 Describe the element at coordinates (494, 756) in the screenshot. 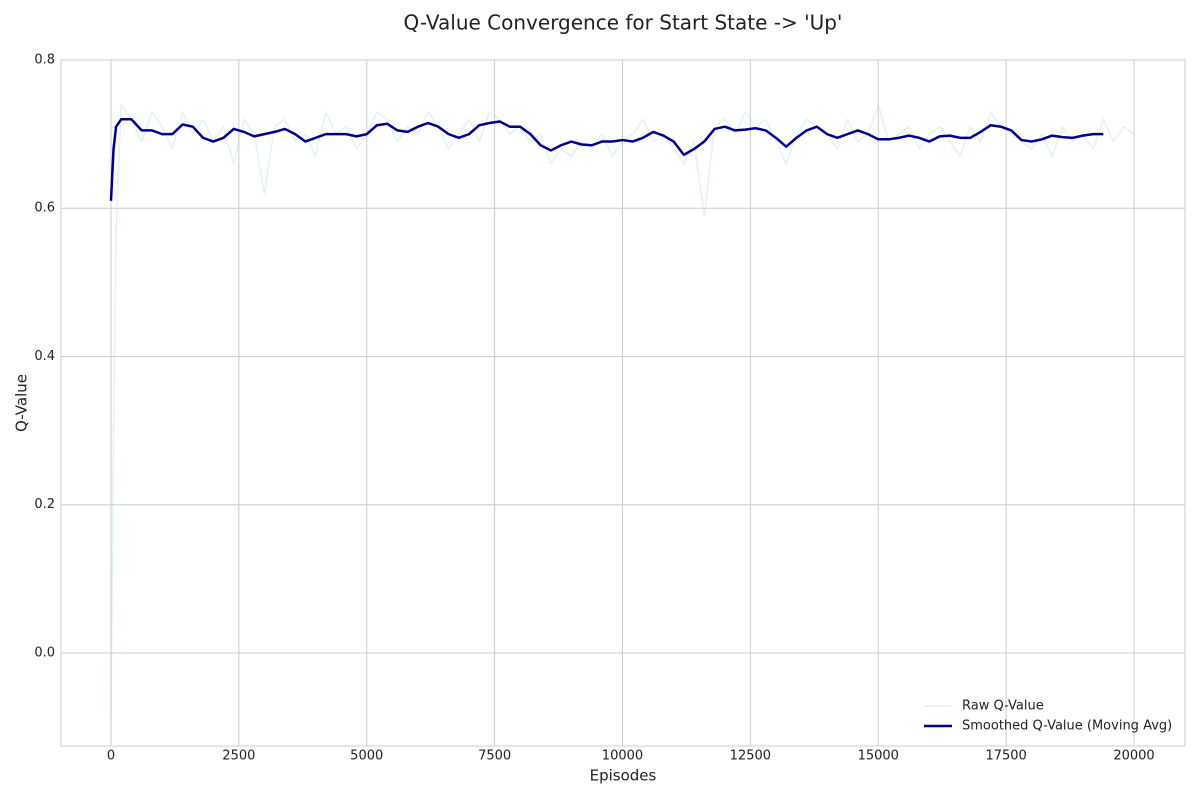

I see `x-tick-label: 7500` at that location.